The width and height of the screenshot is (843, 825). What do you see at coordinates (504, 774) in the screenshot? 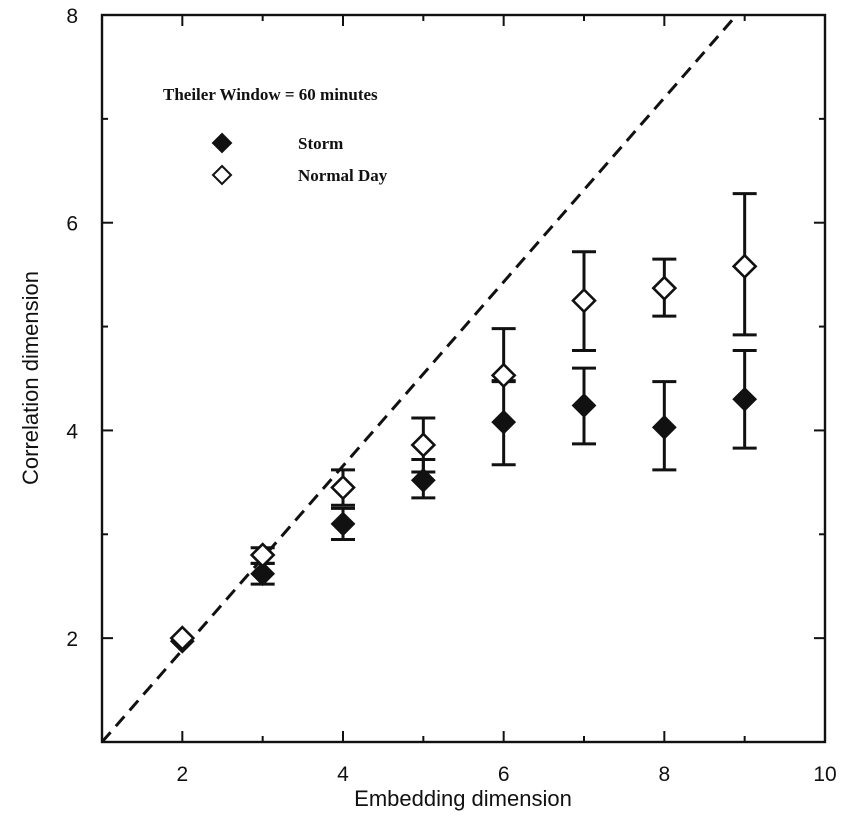
I see `x-tick-label: 6` at bounding box center [504, 774].